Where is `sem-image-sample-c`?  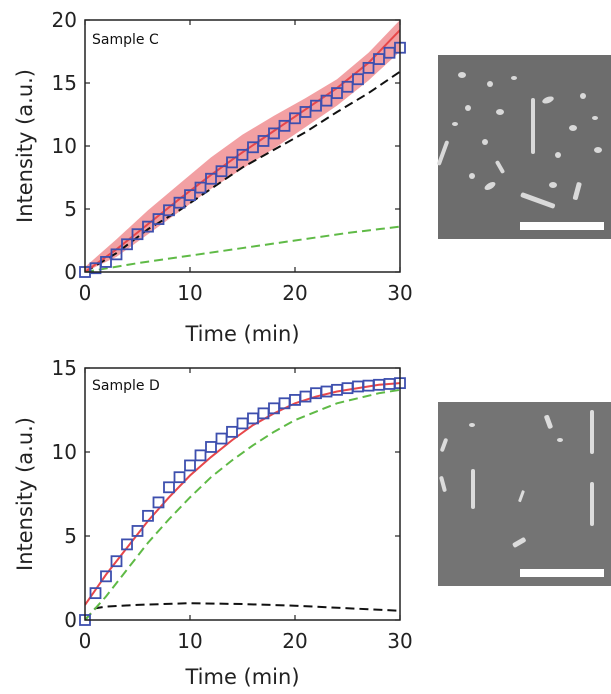 sem-image-sample-c is located at coordinates (524, 147).